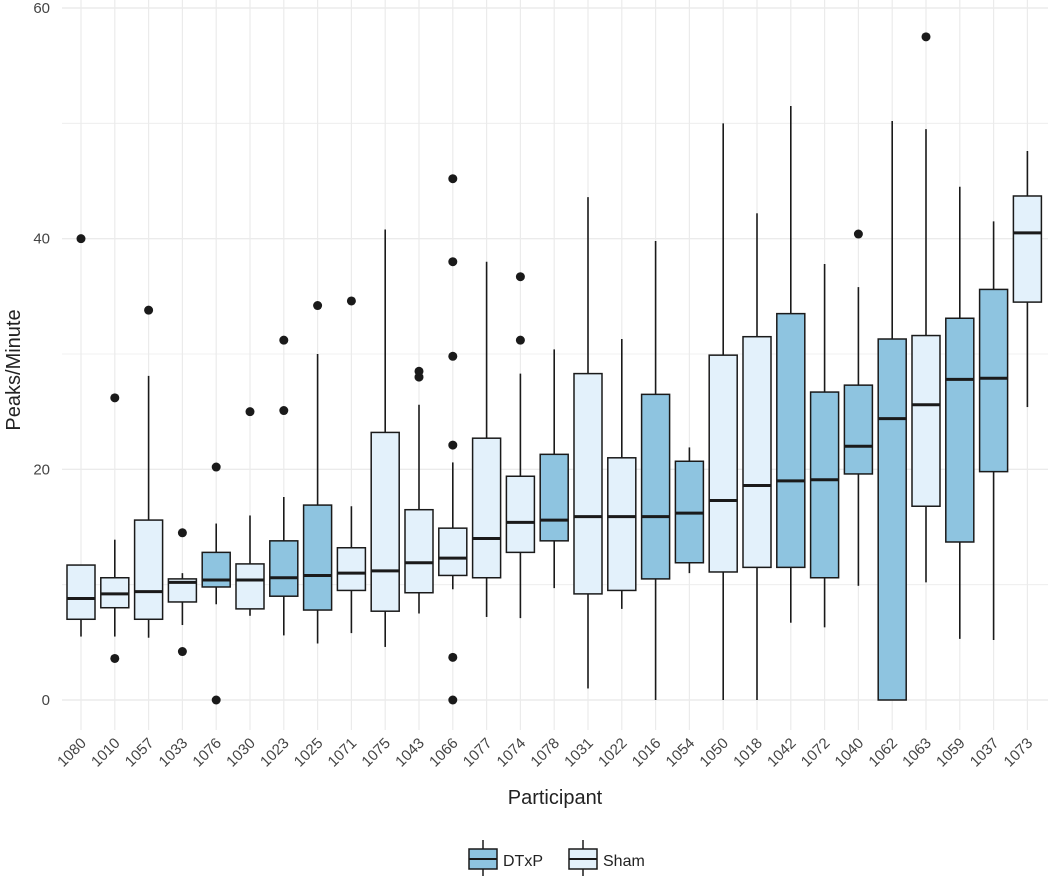 The image size is (1053, 878). Describe the element at coordinates (41, 469) in the screenshot. I see `y-tick-label-20: 20` at that location.